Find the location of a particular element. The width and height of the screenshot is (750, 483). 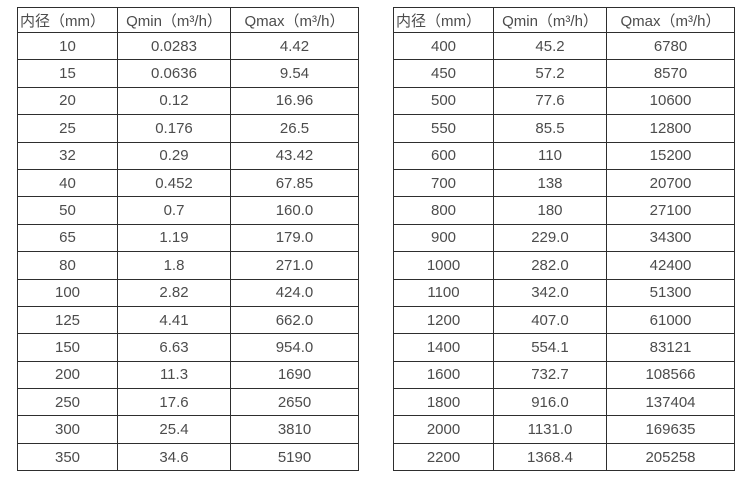

cell-diam: 65 is located at coordinates (67, 238).